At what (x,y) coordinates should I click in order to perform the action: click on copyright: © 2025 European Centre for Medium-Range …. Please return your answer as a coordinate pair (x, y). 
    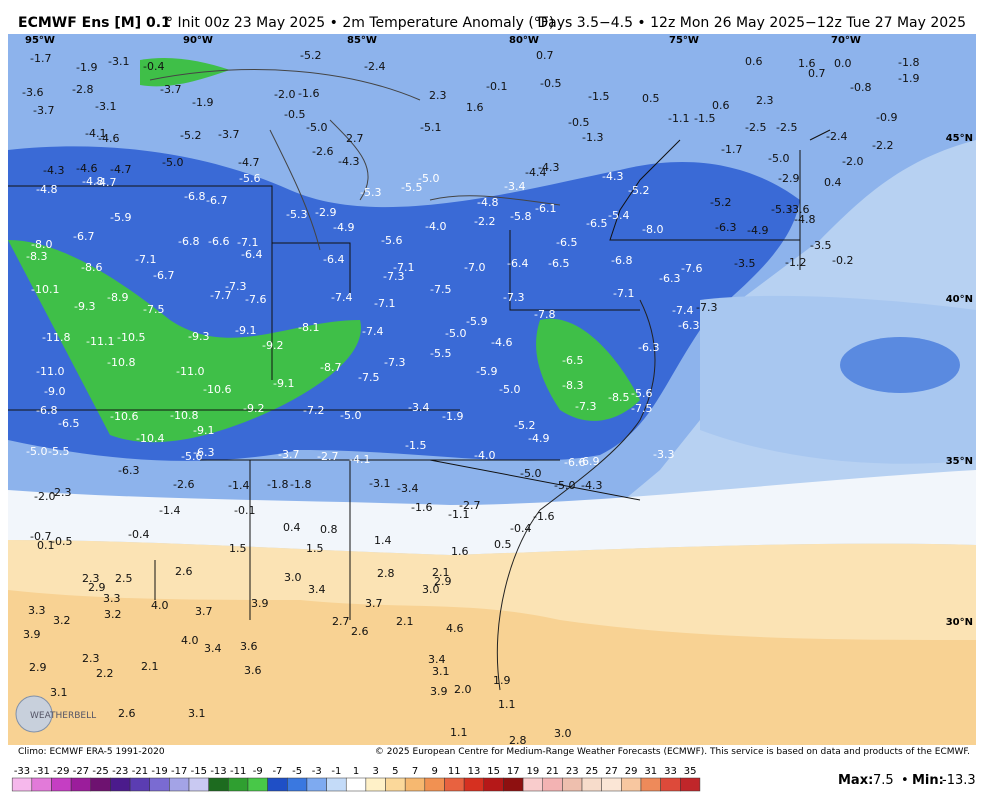
    Looking at the image, I should click on (672, 752).